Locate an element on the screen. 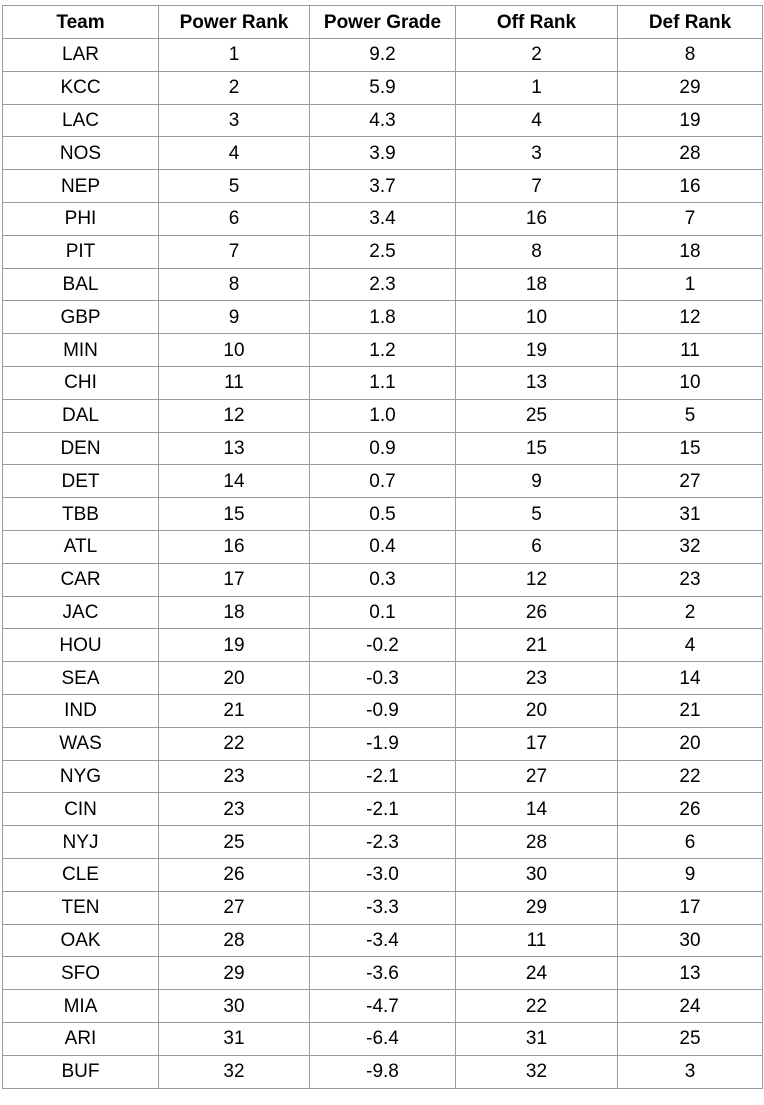  def-rank-cell: 13 is located at coordinates (690, 973).